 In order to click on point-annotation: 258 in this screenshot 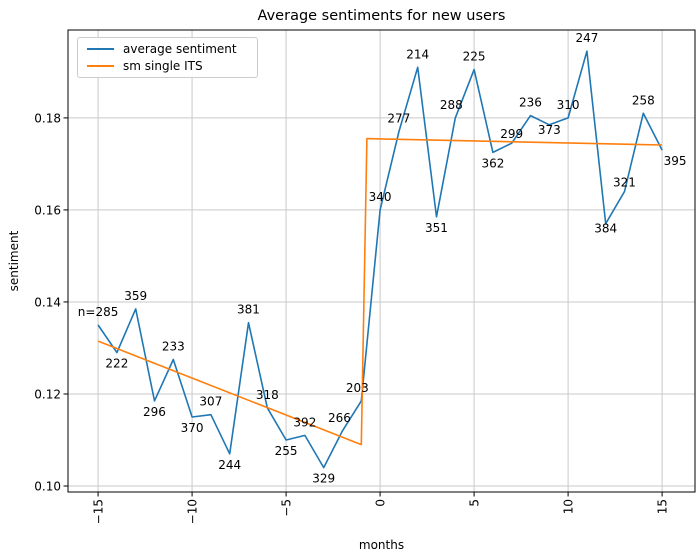, I will do `click(643, 100)`.